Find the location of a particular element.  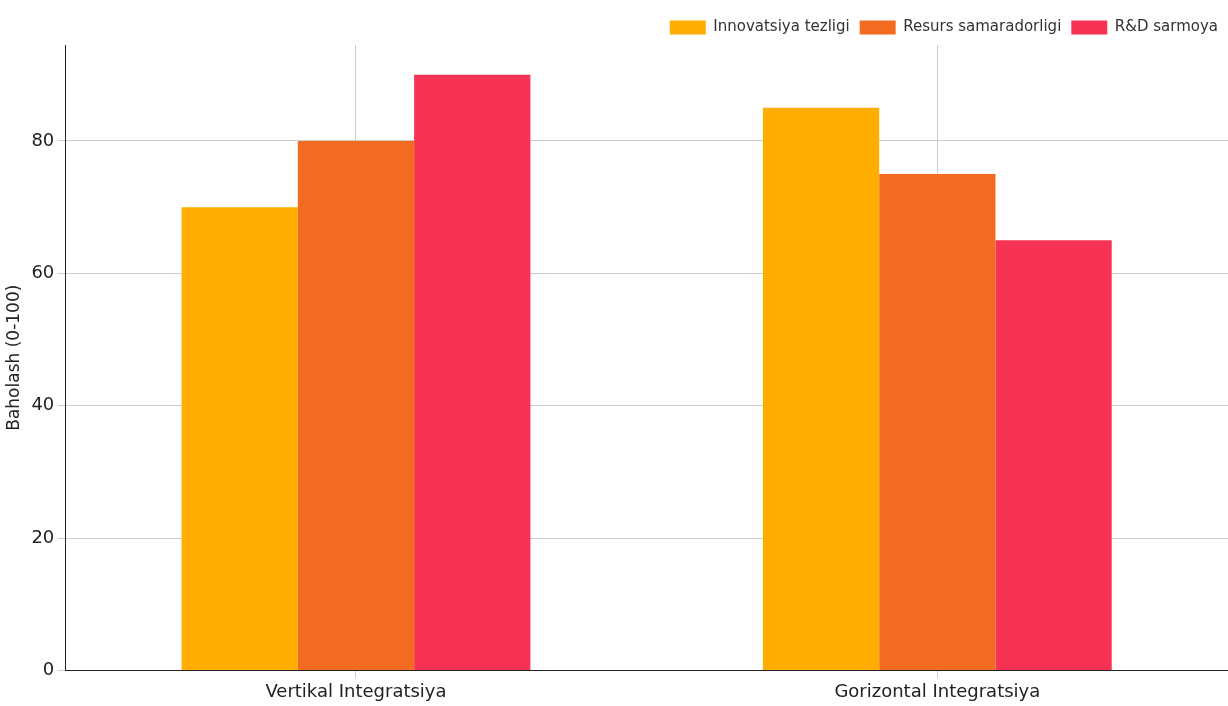

legend-label: Resurs samaradorligi is located at coordinates (982, 26).